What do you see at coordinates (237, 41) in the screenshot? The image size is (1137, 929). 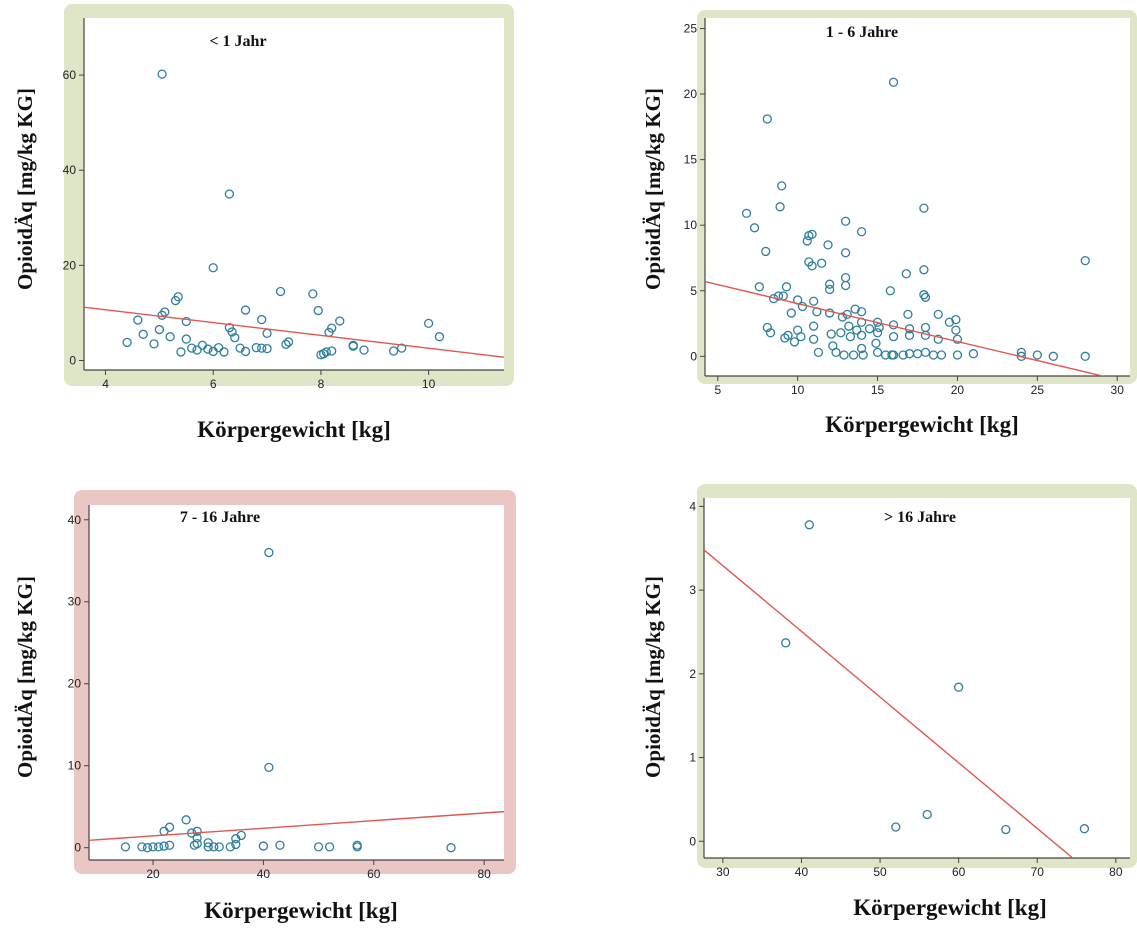 I see `panel-title: < 1 Jahr` at bounding box center [237, 41].